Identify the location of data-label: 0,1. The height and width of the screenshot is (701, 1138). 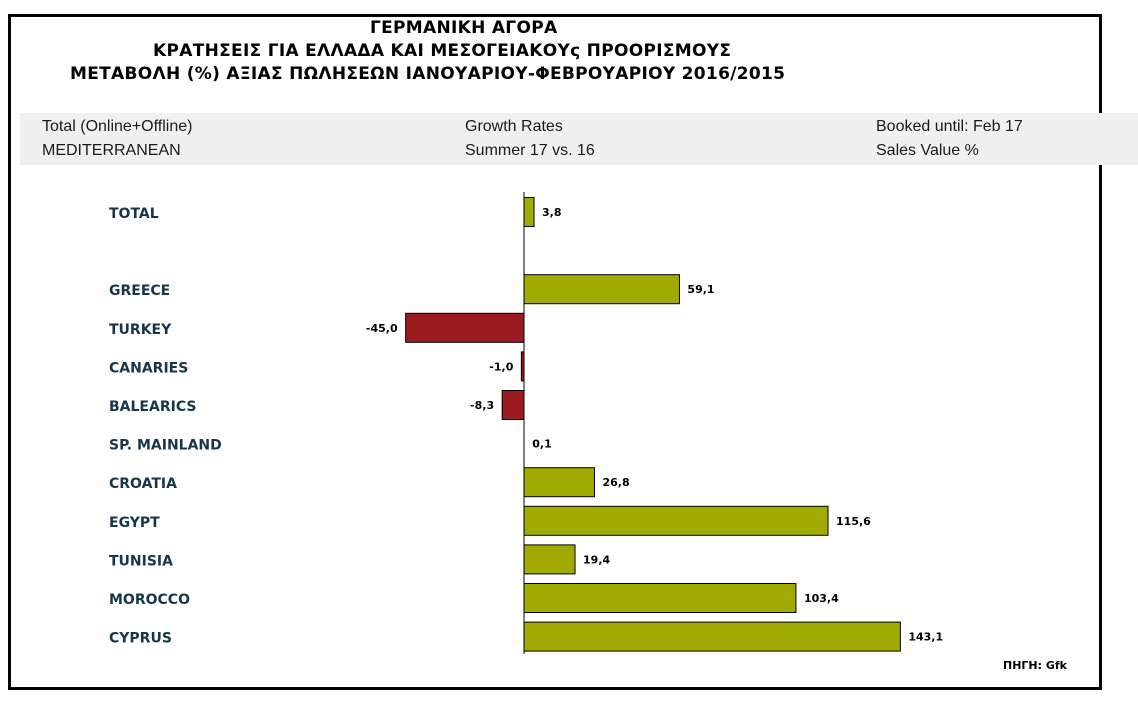
(542, 444).